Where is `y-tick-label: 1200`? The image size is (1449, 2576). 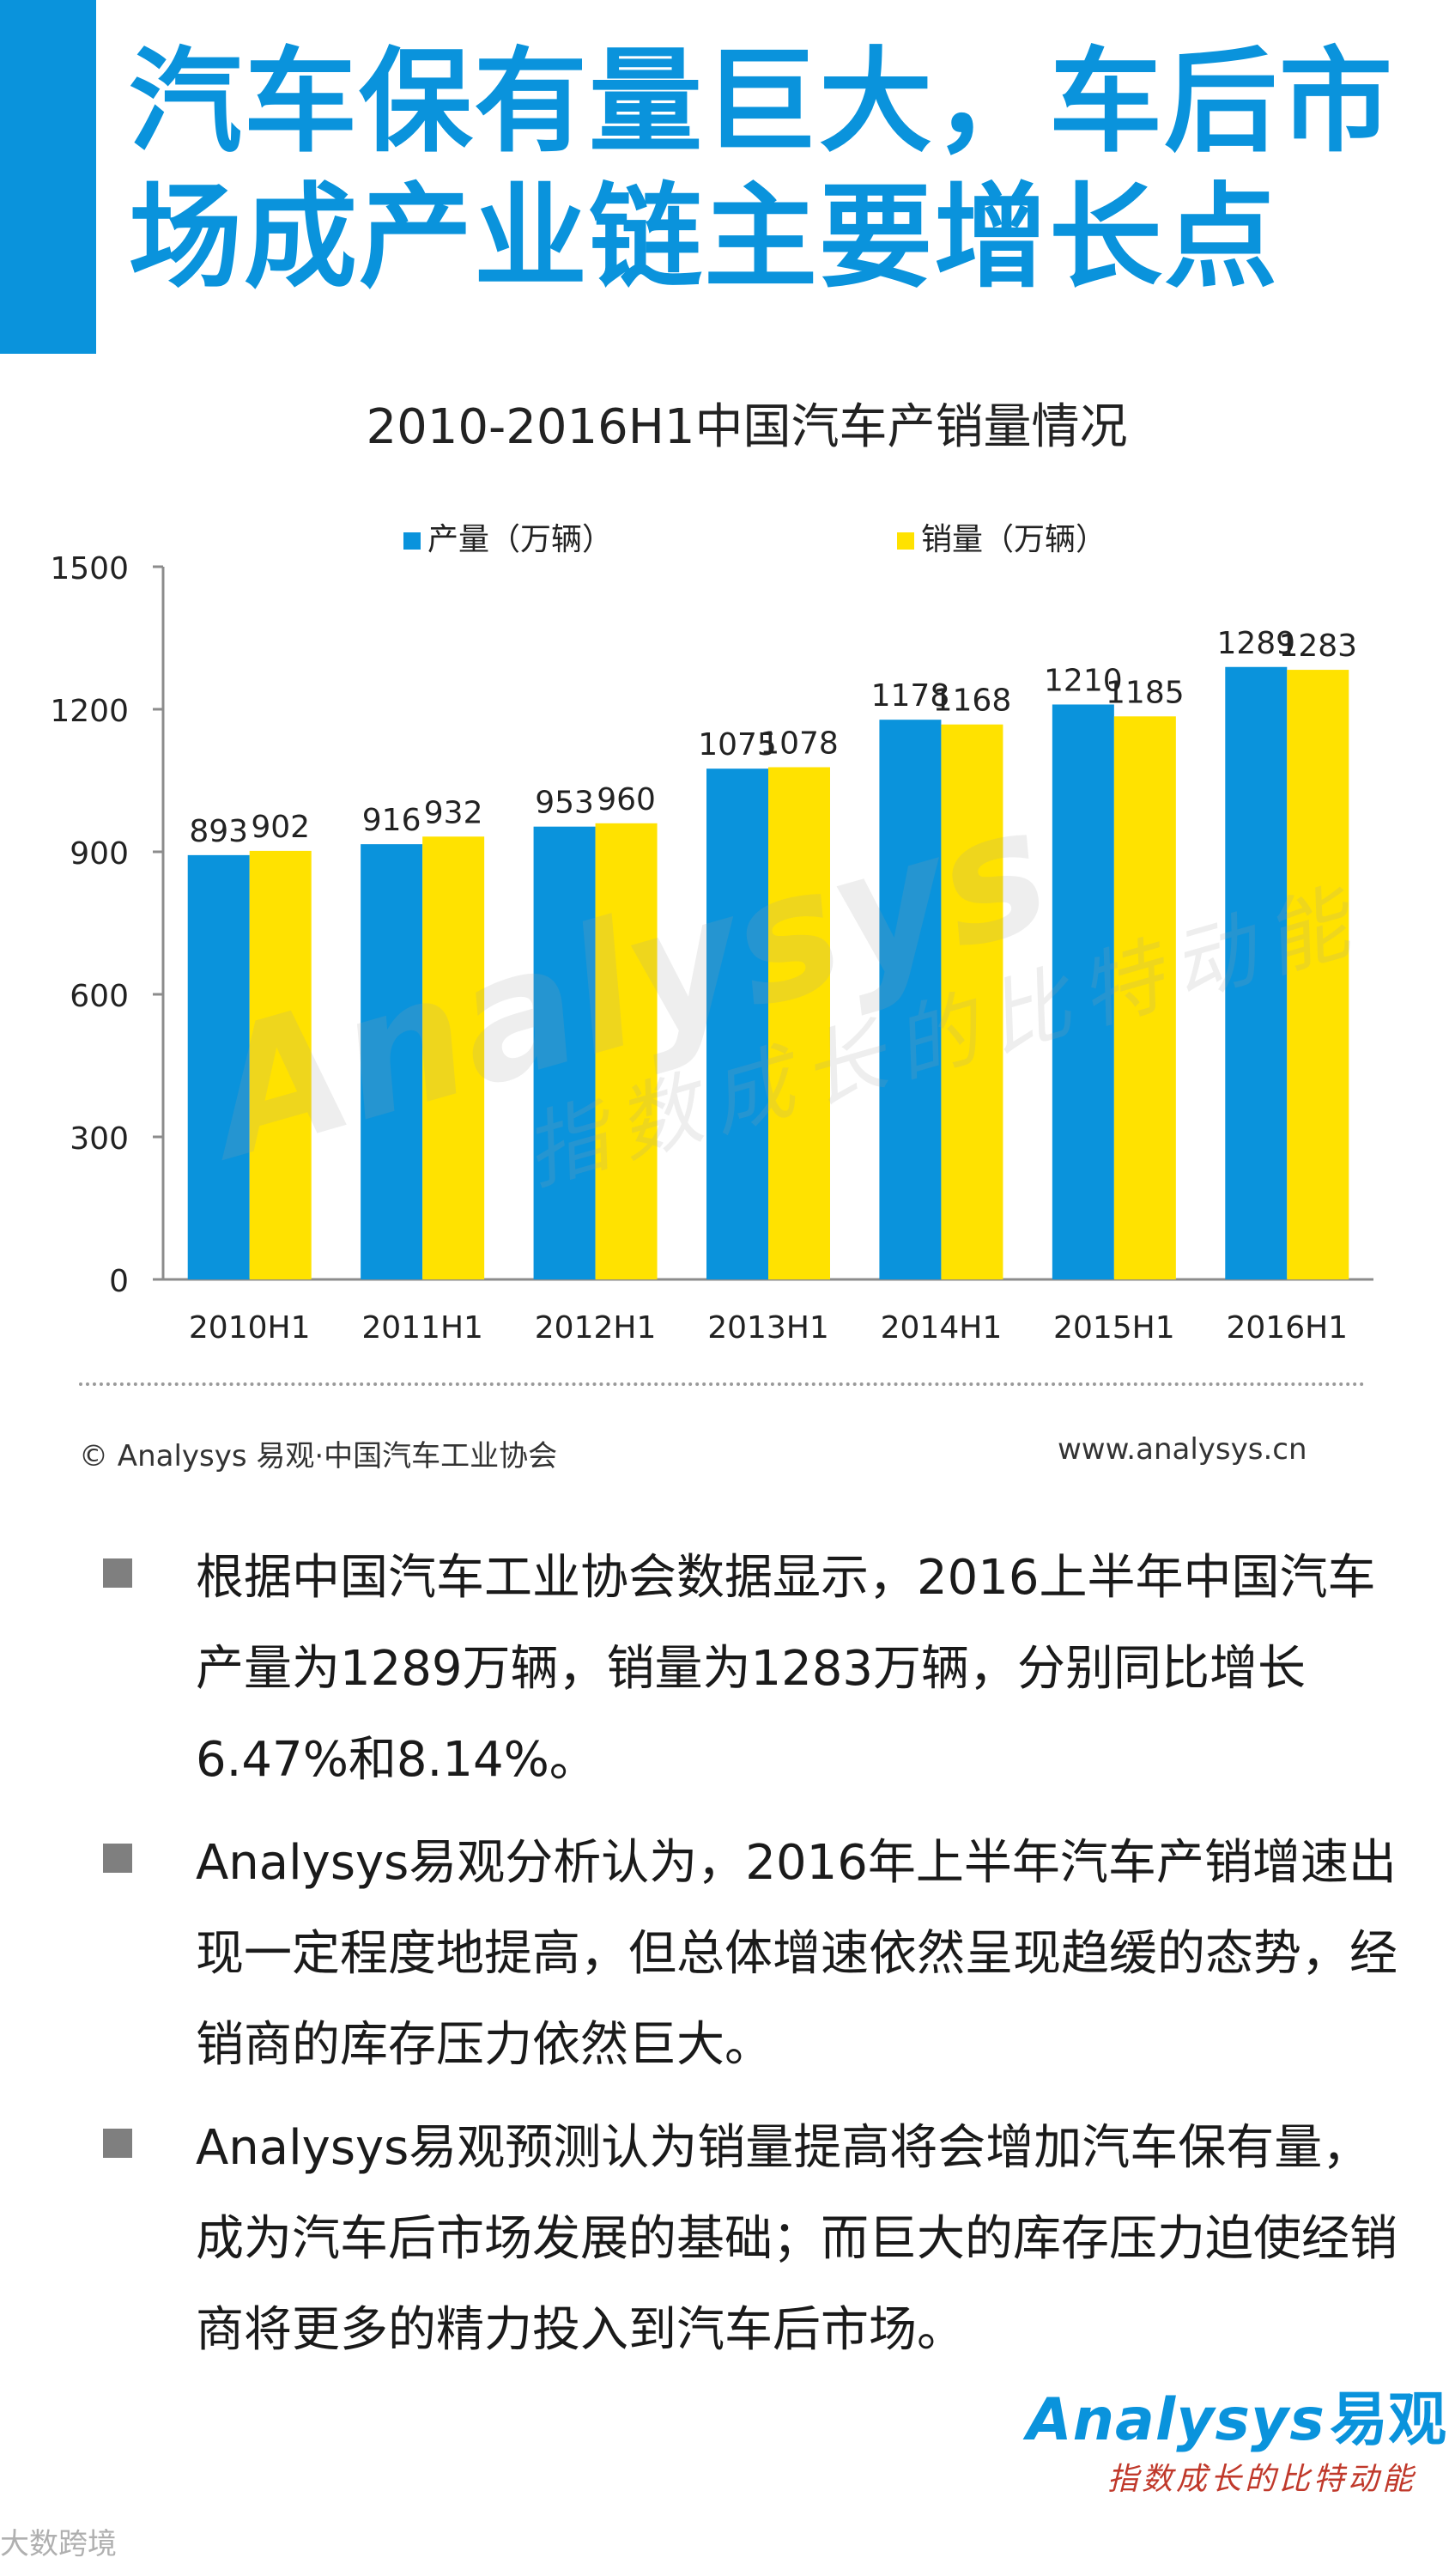 y-tick-label: 1200 is located at coordinates (89, 711).